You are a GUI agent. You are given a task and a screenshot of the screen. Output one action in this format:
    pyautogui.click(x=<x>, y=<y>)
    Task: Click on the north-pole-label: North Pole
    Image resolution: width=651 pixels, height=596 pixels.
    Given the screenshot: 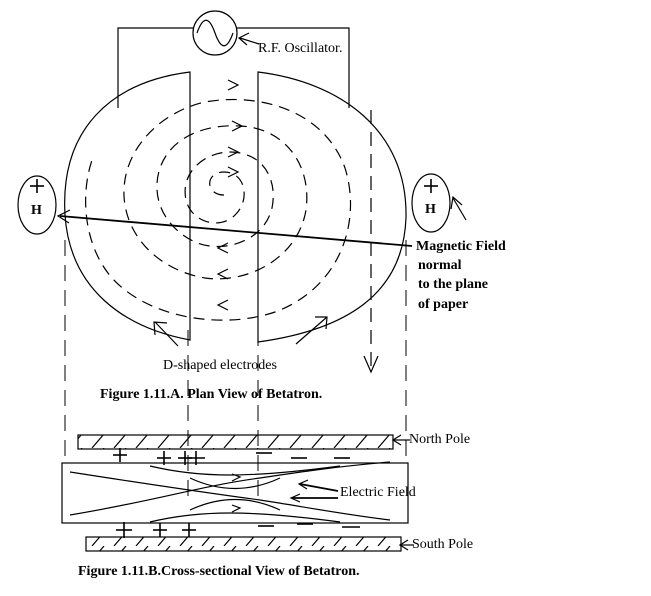 What is the action you would take?
    pyautogui.click(x=440, y=439)
    